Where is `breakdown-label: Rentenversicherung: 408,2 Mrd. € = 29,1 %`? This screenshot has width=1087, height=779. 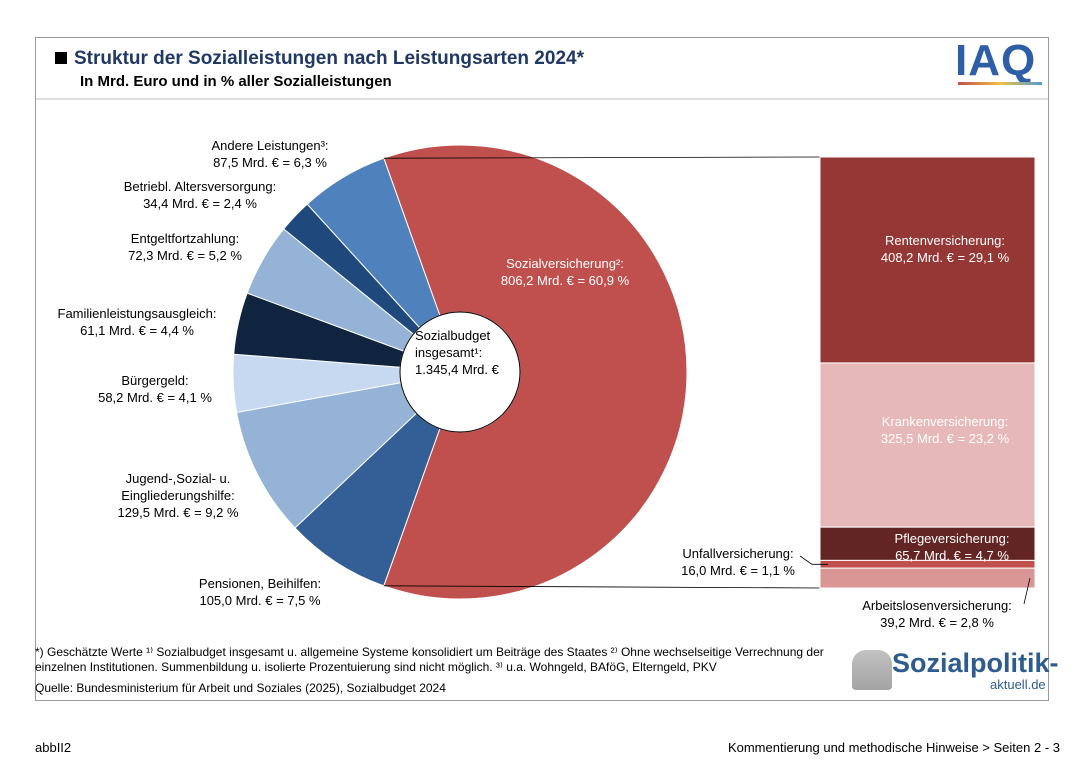
breakdown-label: Rentenversicherung: 408,2 Mrd. € = 29,1 % is located at coordinates (945, 249).